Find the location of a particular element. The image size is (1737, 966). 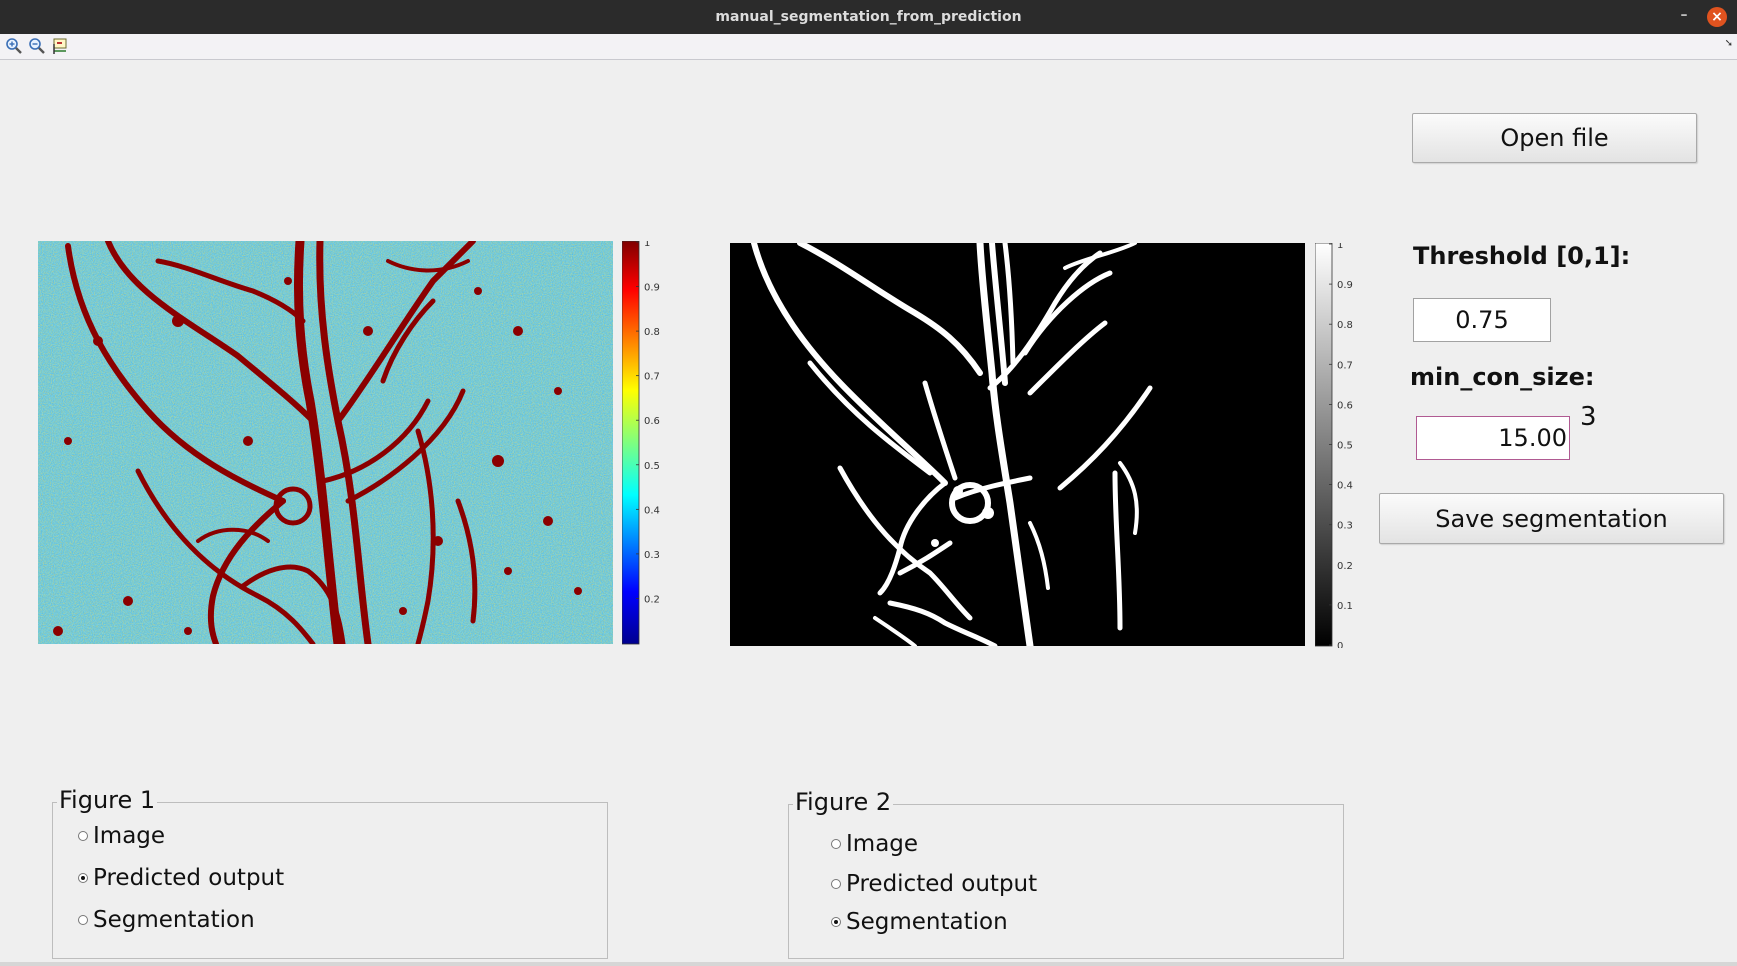

figure2-radio-predicted-label: Predicted output is located at coordinates (942, 884).